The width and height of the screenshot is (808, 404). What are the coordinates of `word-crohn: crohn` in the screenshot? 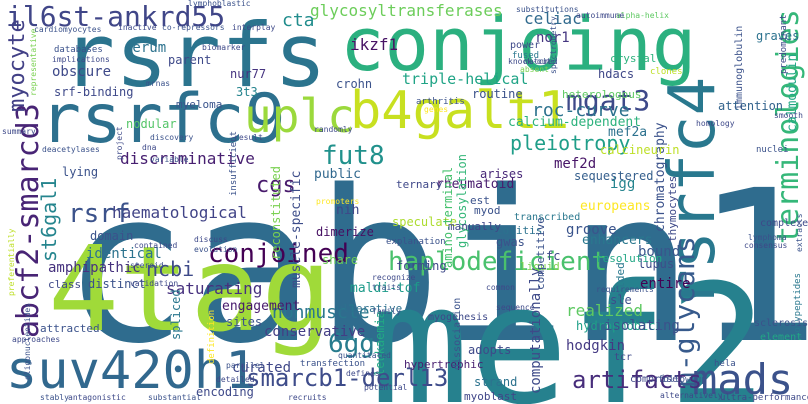 It's located at (354, 84).